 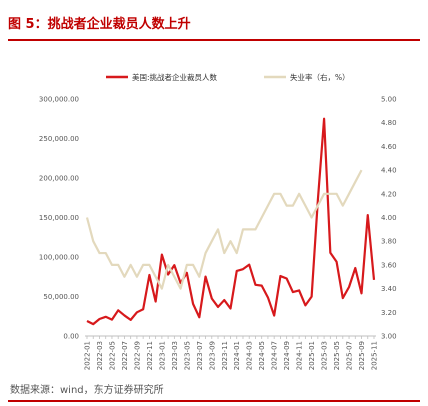 I want to click on right-y-tick-label: 5.00, so click(x=389, y=100).